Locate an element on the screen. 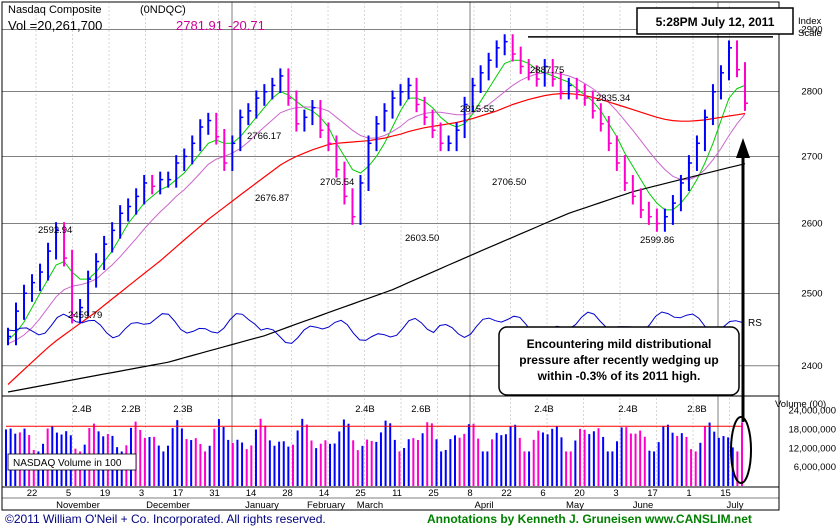  volume-bars: 2.4B 2.2B 2.3B 2.4B 2.6B 2.4B 2.4B 2.8B is located at coordinates (374, 445).